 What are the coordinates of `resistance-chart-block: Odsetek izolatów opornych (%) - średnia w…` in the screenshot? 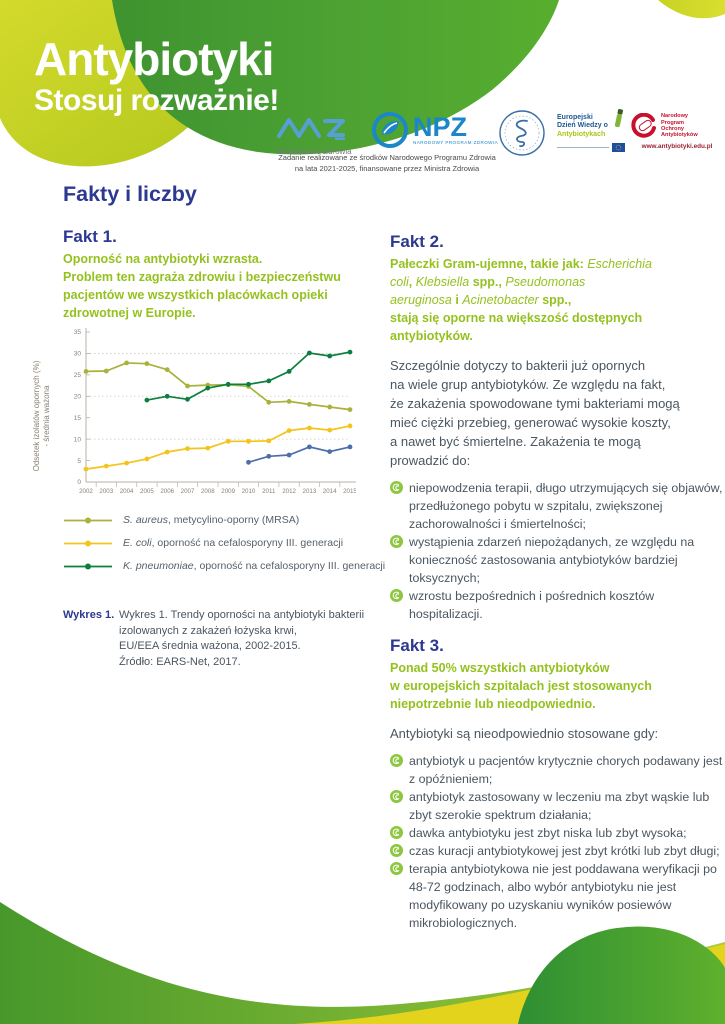 It's located at (193, 418).